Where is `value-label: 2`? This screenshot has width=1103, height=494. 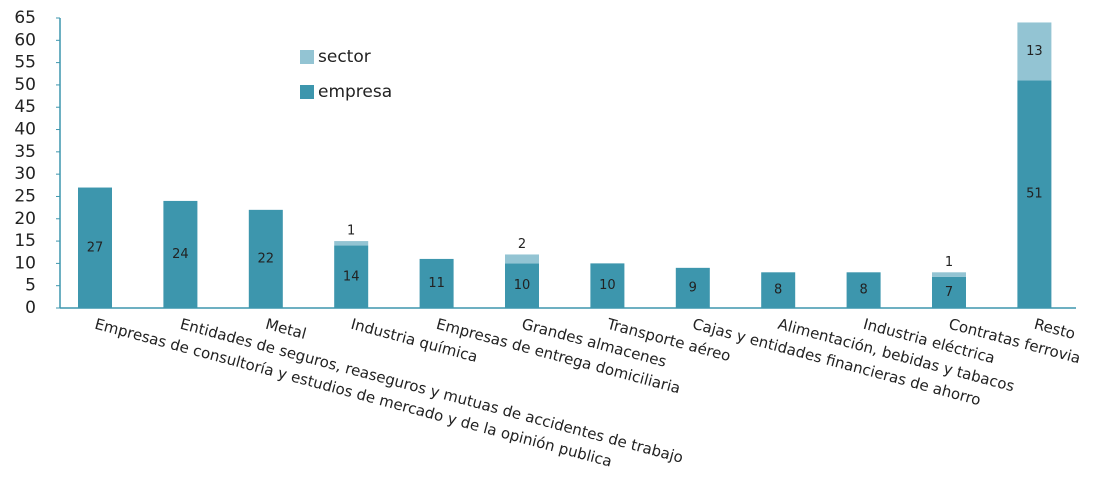 value-label: 2 is located at coordinates (522, 244).